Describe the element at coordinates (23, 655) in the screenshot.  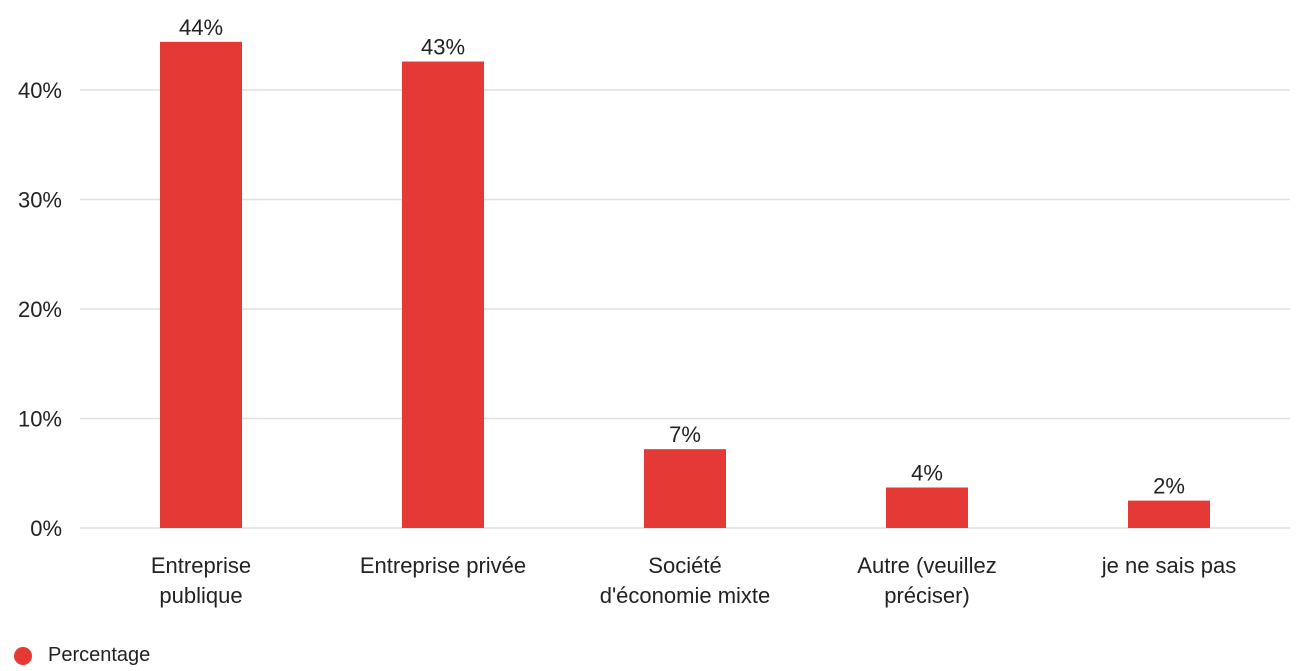
I see `legend-swatch` at that location.